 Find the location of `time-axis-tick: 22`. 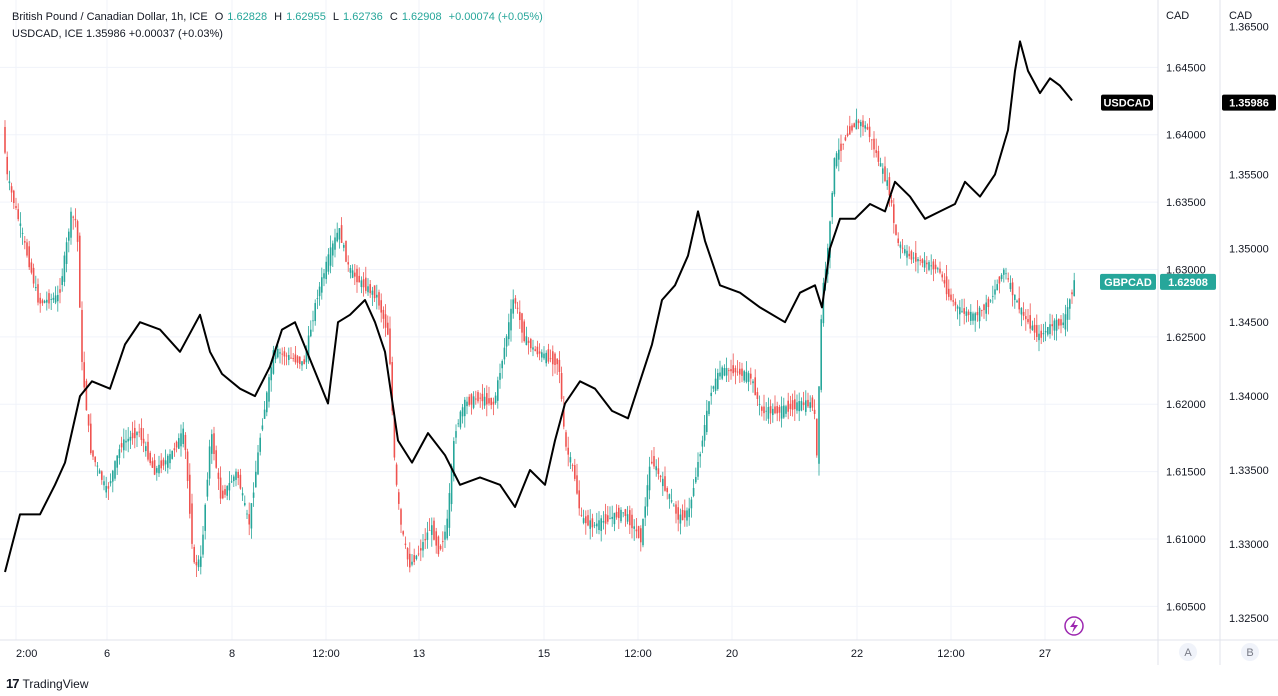

time-axis-tick: 22 is located at coordinates (857, 654).